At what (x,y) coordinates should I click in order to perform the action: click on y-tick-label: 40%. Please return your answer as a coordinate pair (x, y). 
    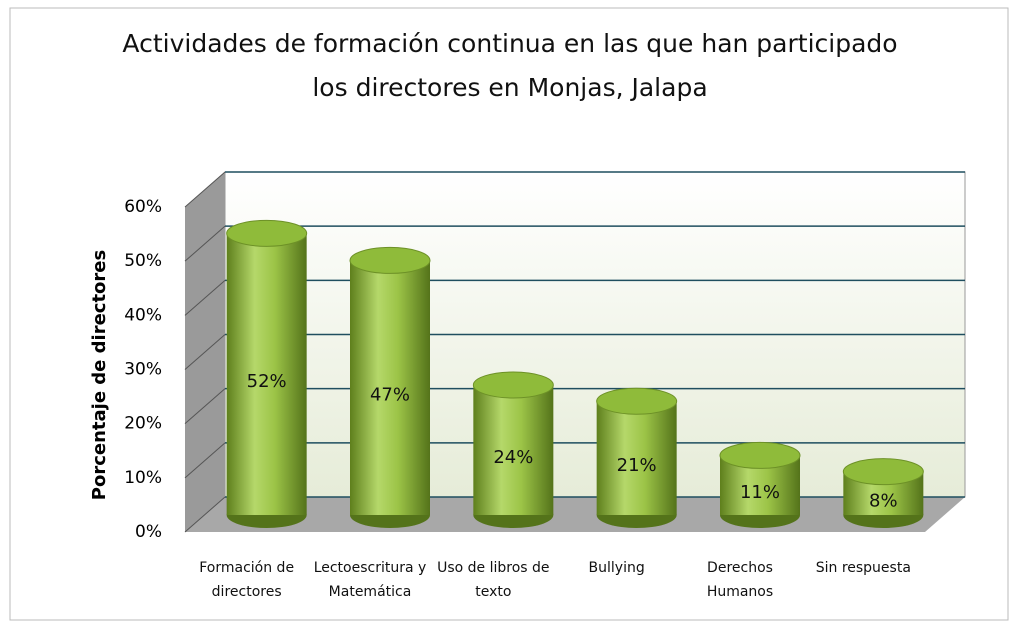
    Looking at the image, I should click on (143, 315).